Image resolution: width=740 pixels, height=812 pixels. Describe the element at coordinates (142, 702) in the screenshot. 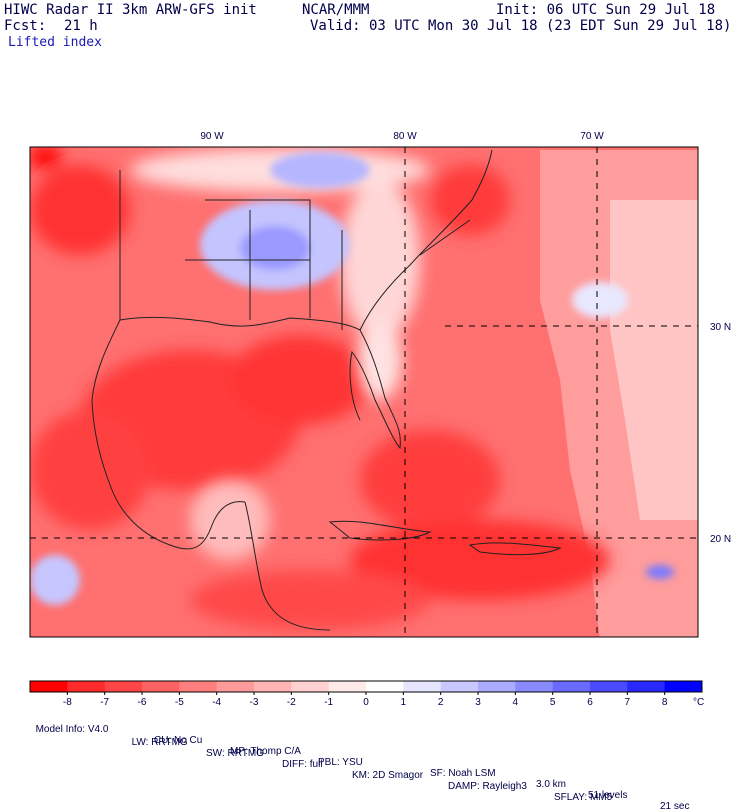

I see `colorbar-tick-label: -6` at that location.